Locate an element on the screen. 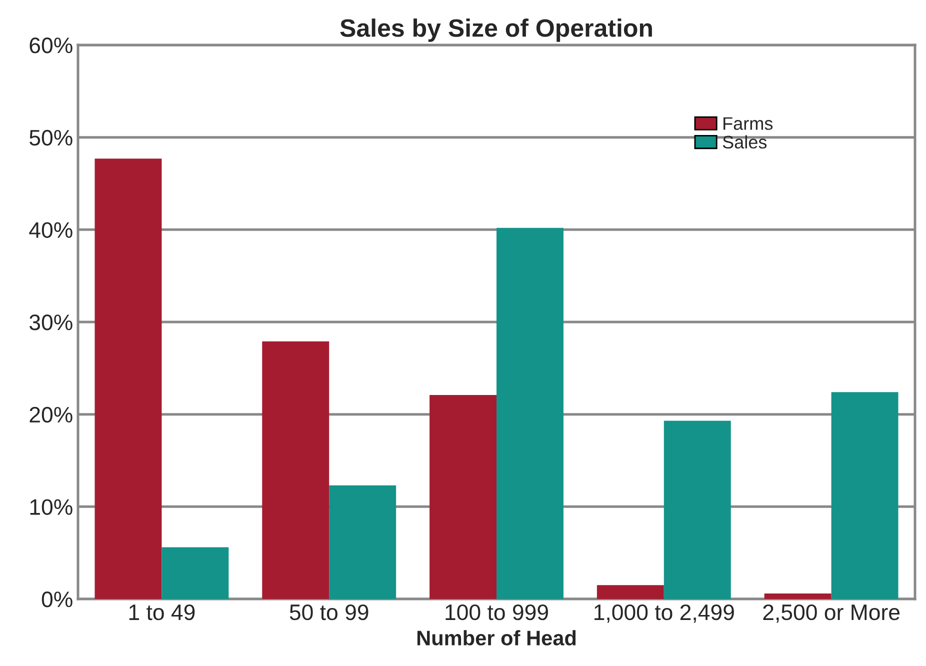 This screenshot has height=666, width=926. x-tick-label: 100 to 999 is located at coordinates (497, 612).